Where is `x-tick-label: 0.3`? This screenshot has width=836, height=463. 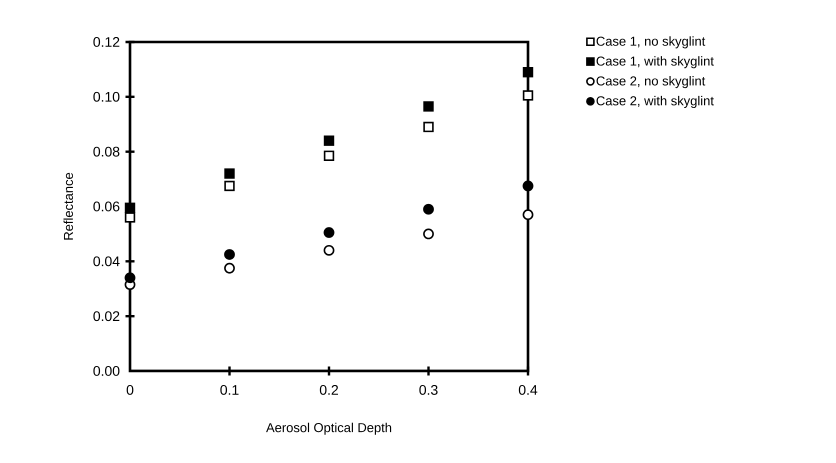 x-tick-label: 0.3 is located at coordinates (428, 389).